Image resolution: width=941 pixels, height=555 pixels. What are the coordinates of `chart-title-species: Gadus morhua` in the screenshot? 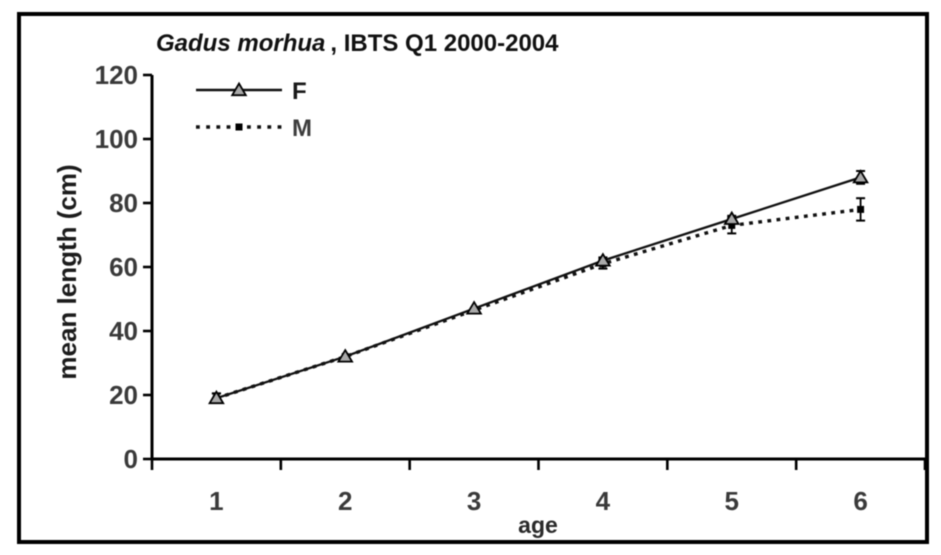 It's located at (240, 43).